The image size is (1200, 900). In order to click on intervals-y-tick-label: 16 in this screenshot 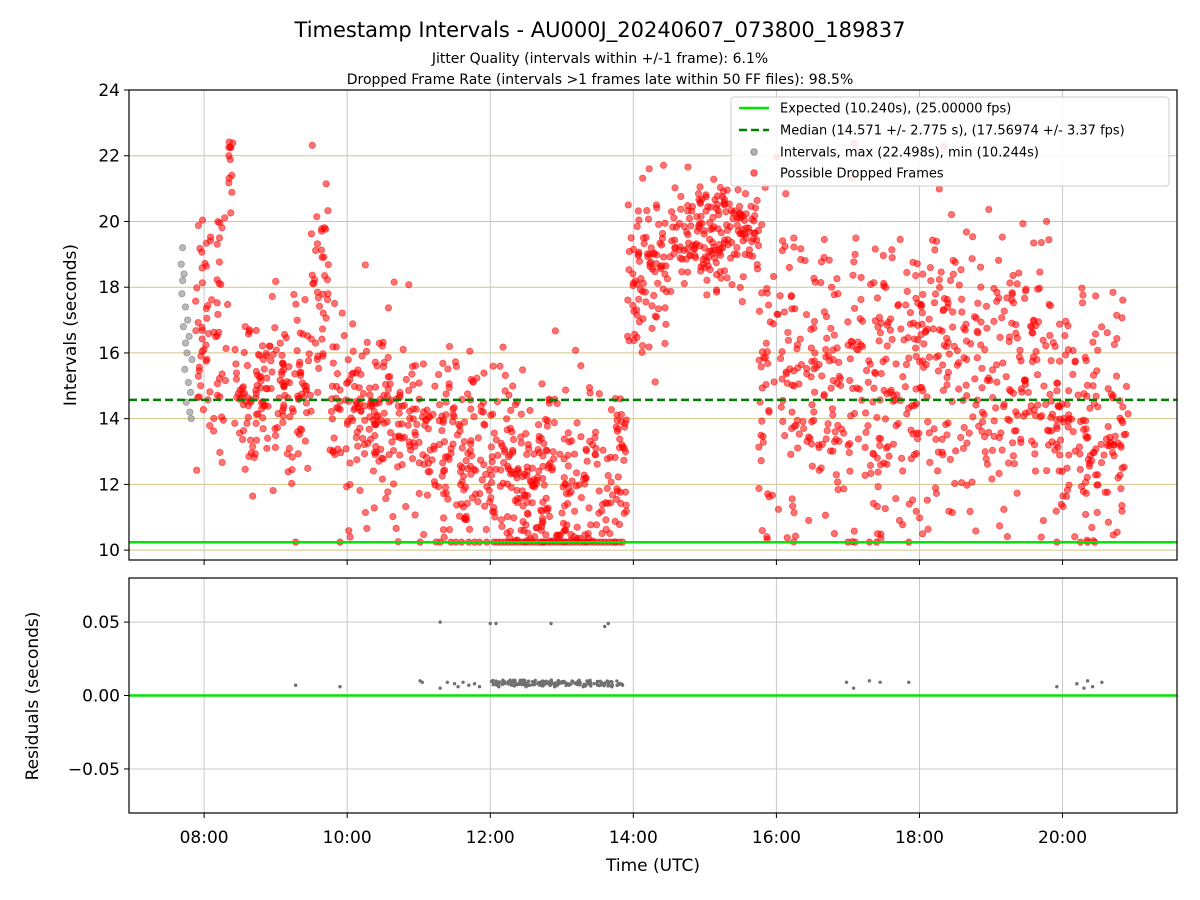, I will do `click(109, 354)`.